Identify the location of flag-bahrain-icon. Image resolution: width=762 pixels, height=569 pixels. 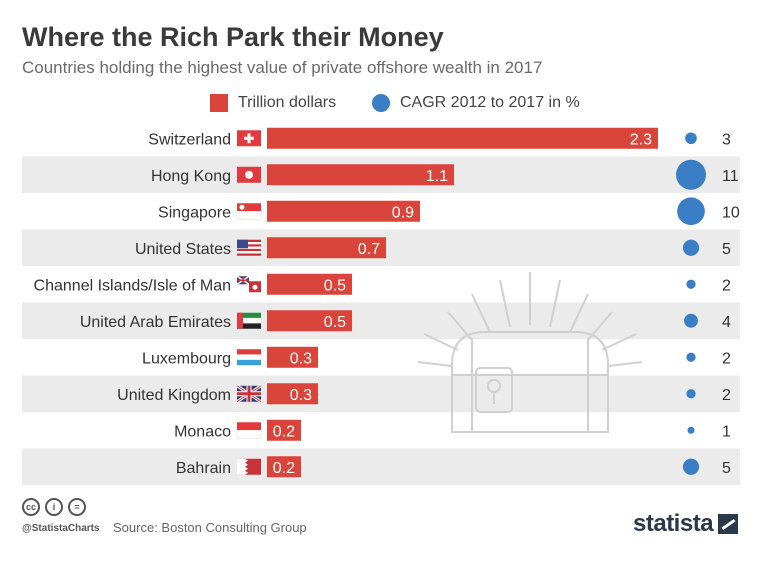
(249, 466).